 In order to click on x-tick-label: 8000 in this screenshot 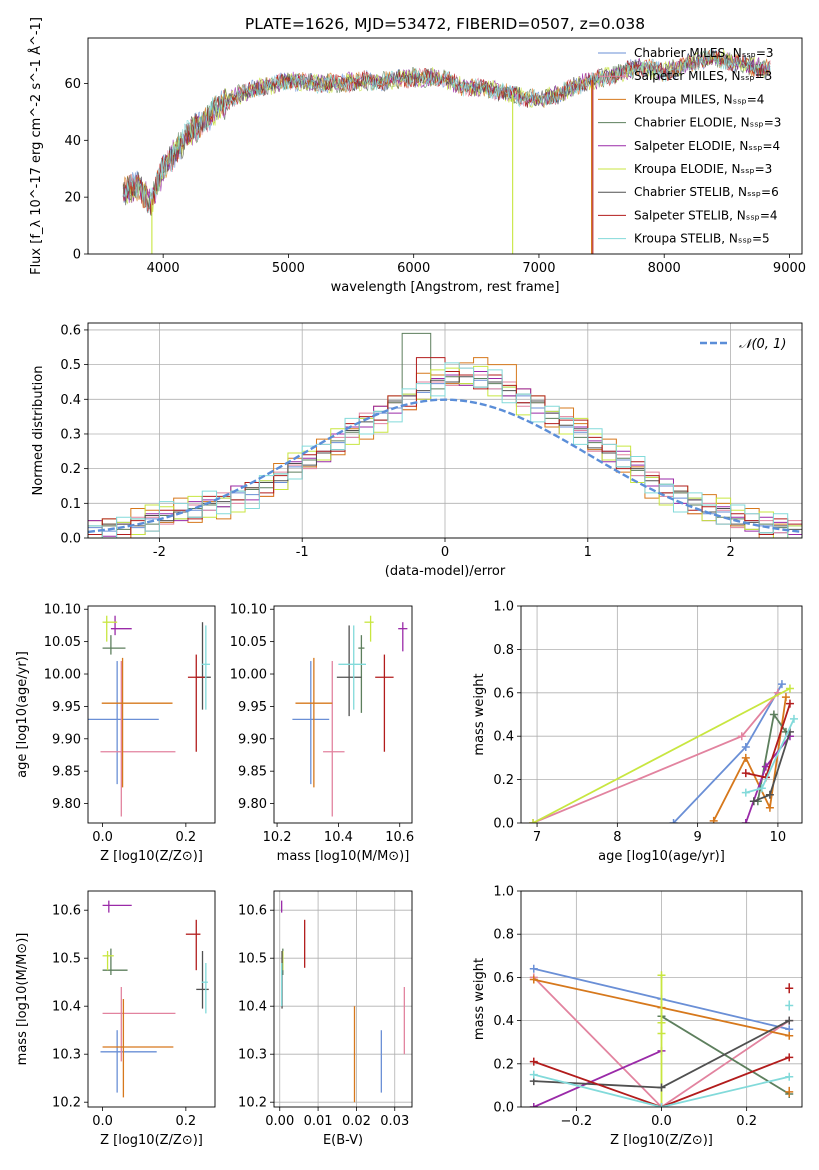, I will do `click(664, 268)`.